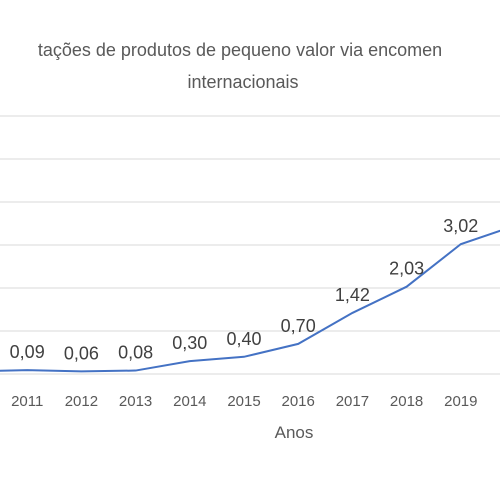 The width and height of the screenshot is (500, 485). I want to click on x-tick-label: 2013, so click(135, 401).